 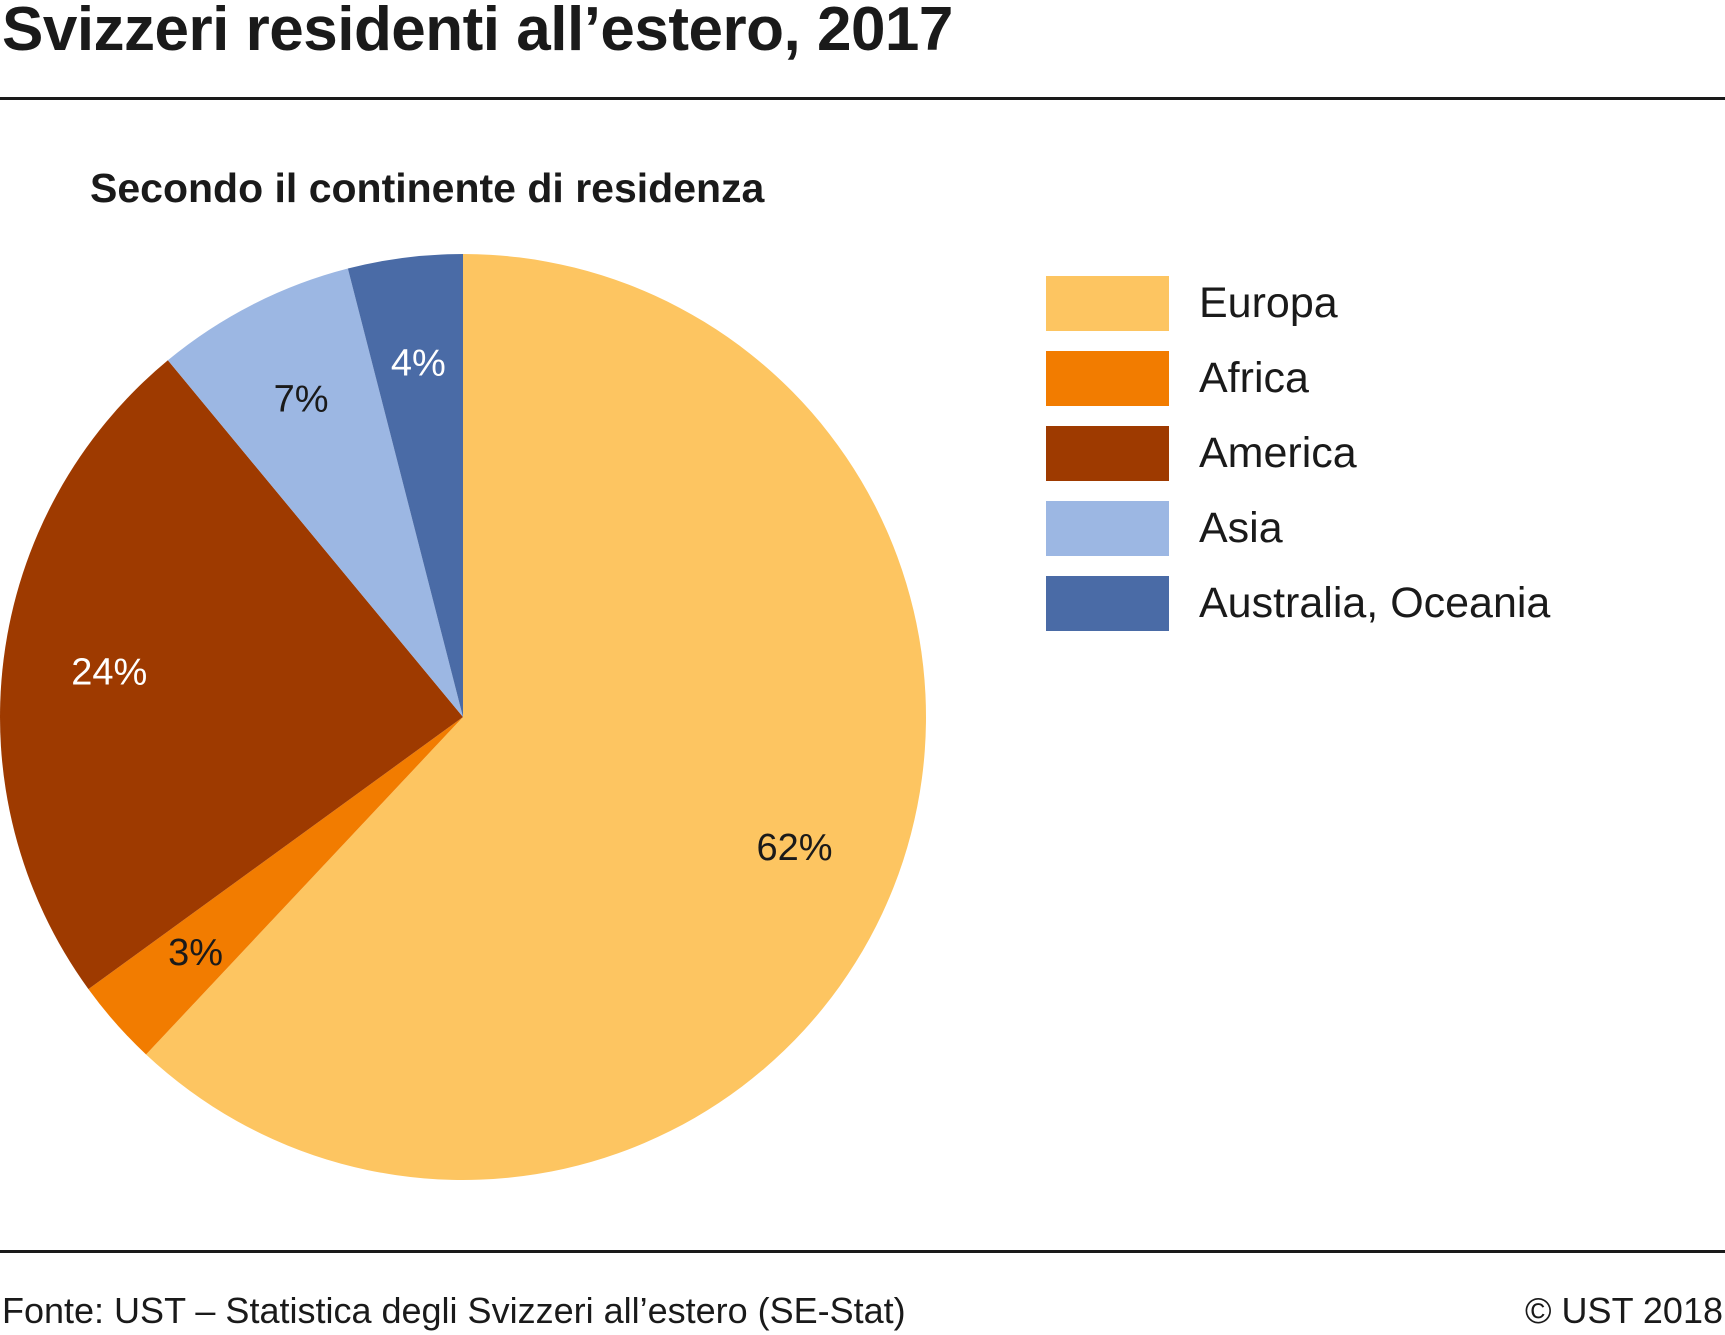 What do you see at coordinates (1624, 1310) in the screenshot?
I see `copyright-note: © UST 2018` at bounding box center [1624, 1310].